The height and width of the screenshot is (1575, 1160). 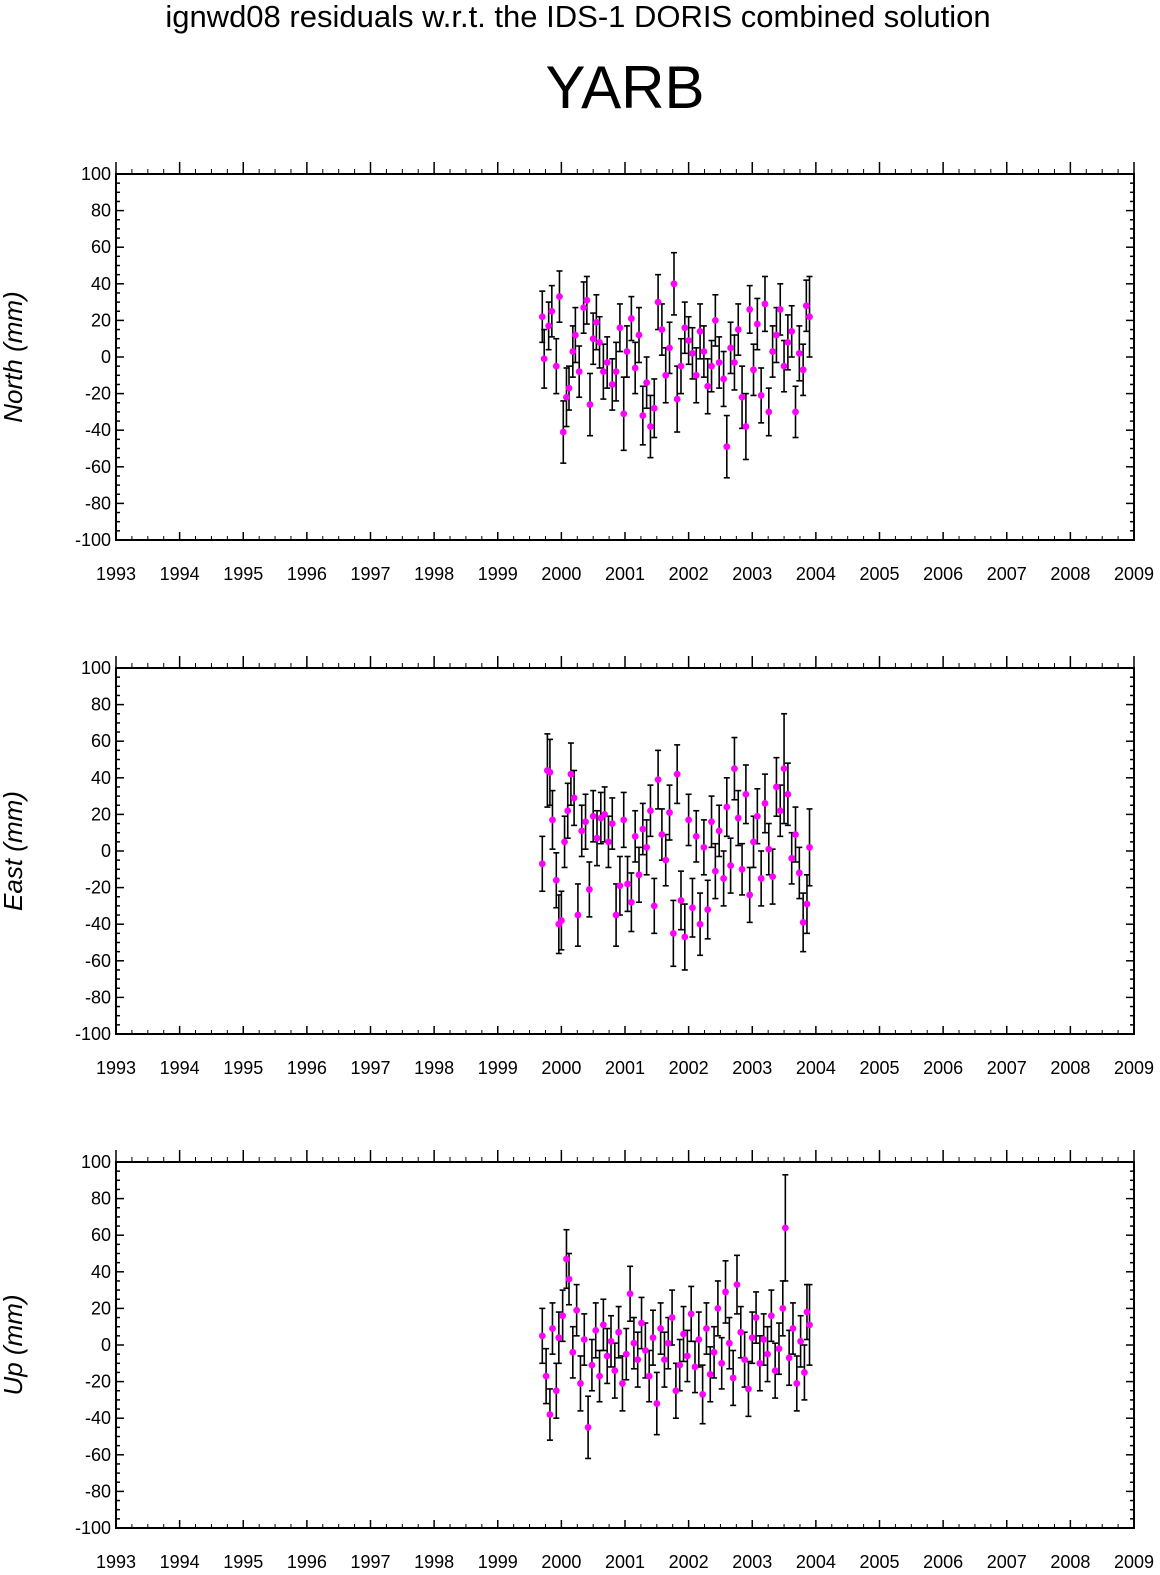 I want to click on x-tick-label: 2005, so click(x=879, y=1562).